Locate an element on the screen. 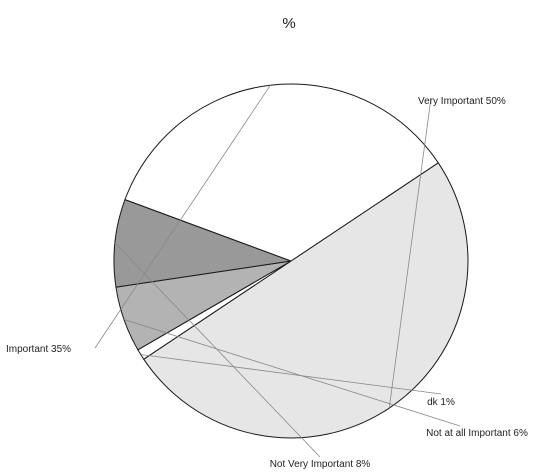  chart-title: % is located at coordinates (288, 23).